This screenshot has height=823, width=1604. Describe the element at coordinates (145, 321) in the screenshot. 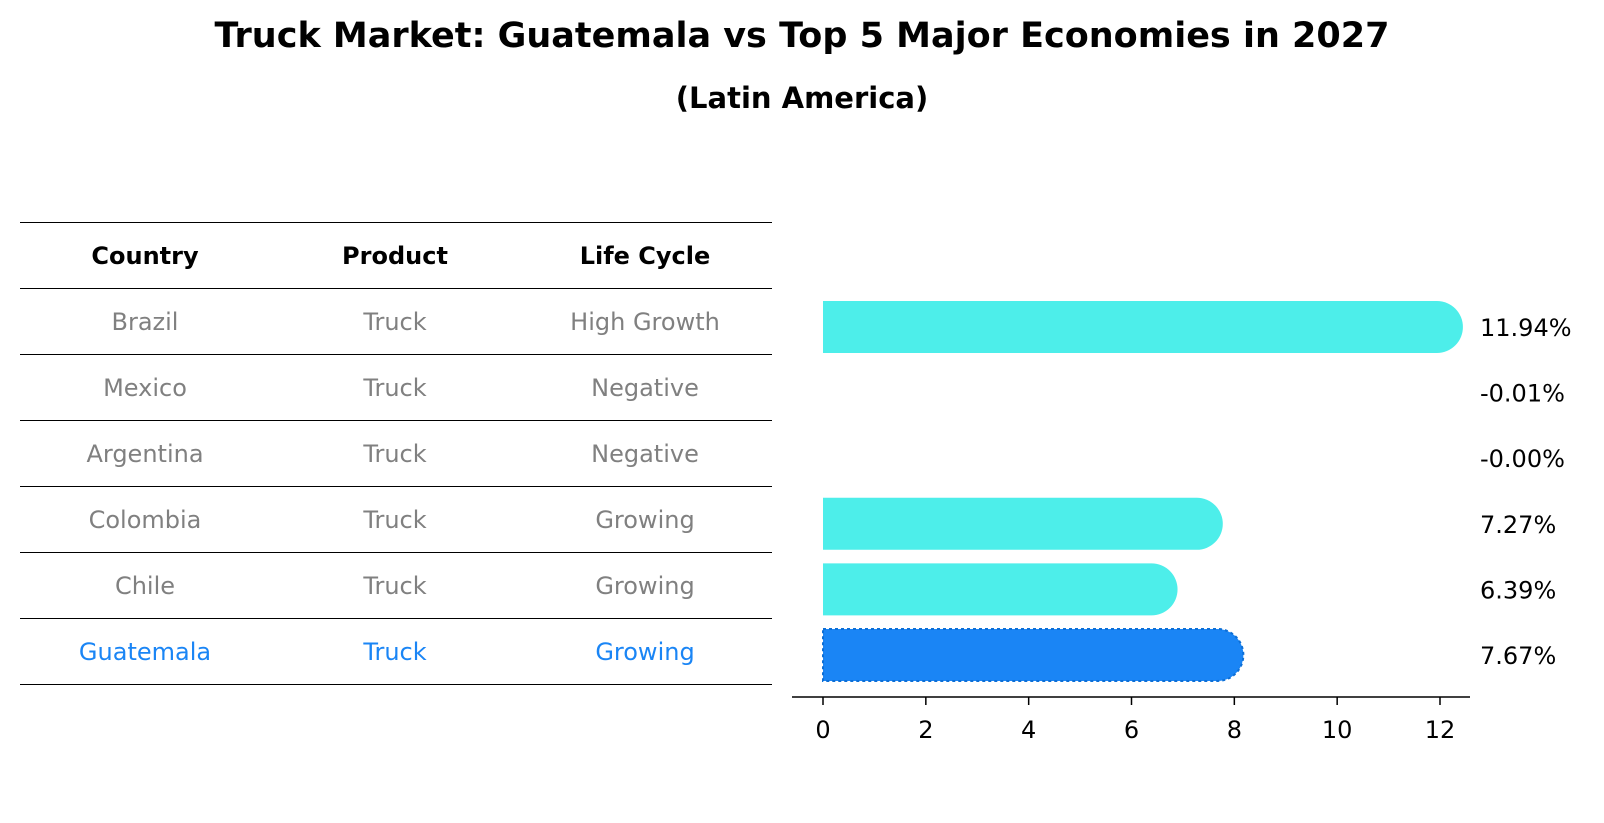

I see `country-cell: Brazil` at that location.